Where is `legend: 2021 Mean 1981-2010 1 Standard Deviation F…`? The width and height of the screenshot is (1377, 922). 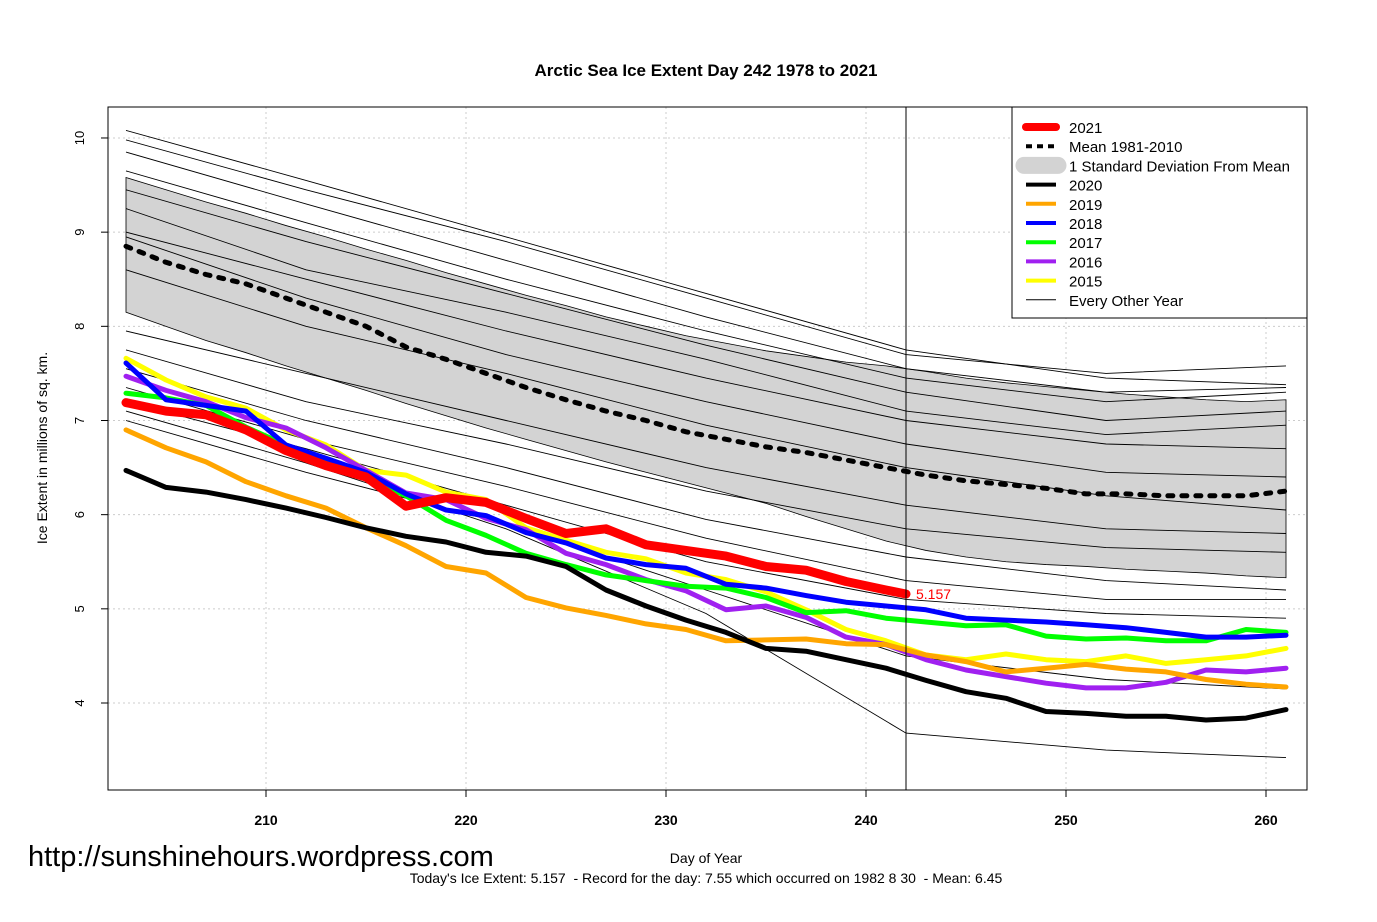 legend: 2021 Mean 1981-2010 1 Standard Deviation F… is located at coordinates (1159, 212).